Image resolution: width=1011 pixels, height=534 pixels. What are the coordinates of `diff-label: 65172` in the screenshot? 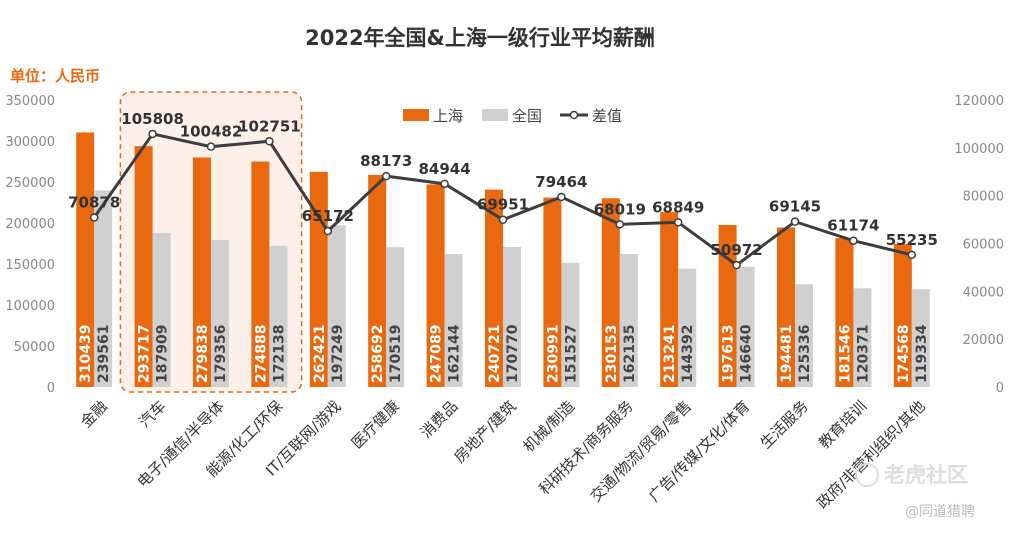 It's located at (328, 216).